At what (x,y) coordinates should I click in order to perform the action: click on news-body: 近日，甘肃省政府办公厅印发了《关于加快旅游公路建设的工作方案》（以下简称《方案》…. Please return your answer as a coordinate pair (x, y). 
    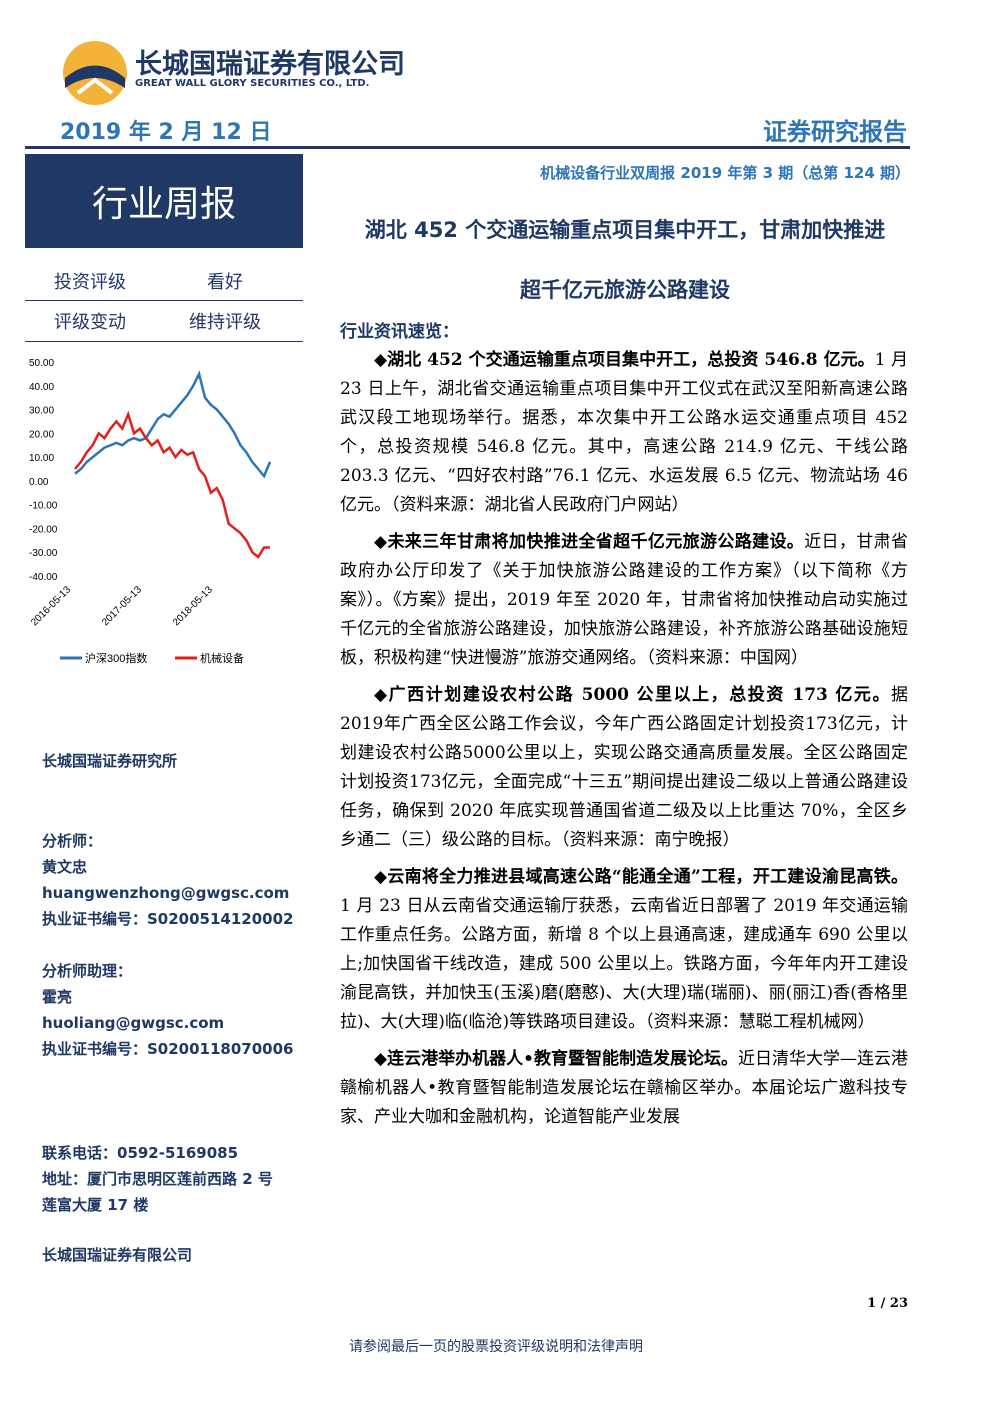
    Looking at the image, I should click on (624, 600).